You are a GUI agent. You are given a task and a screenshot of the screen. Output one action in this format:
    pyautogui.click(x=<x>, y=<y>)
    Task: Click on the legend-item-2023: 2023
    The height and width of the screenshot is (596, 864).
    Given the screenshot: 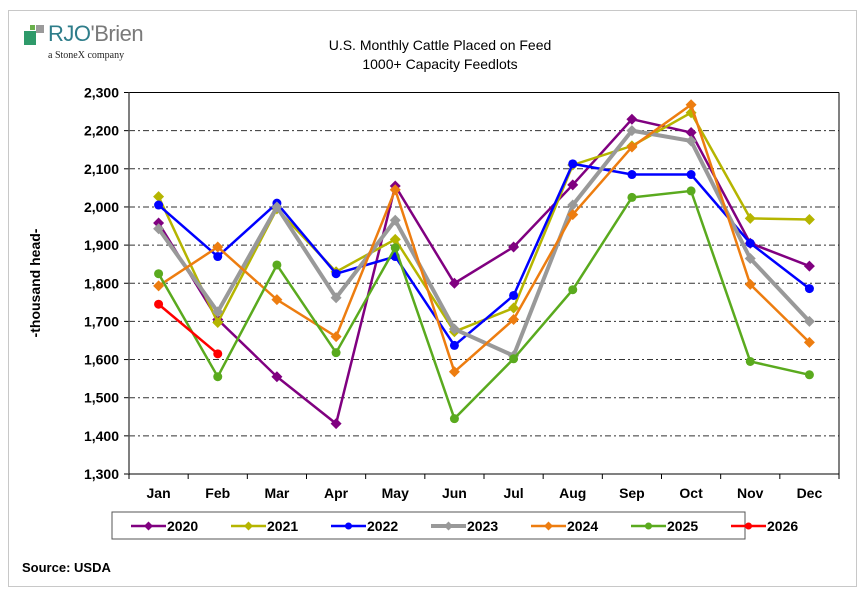 What is the action you would take?
    pyautogui.click(x=464, y=526)
    